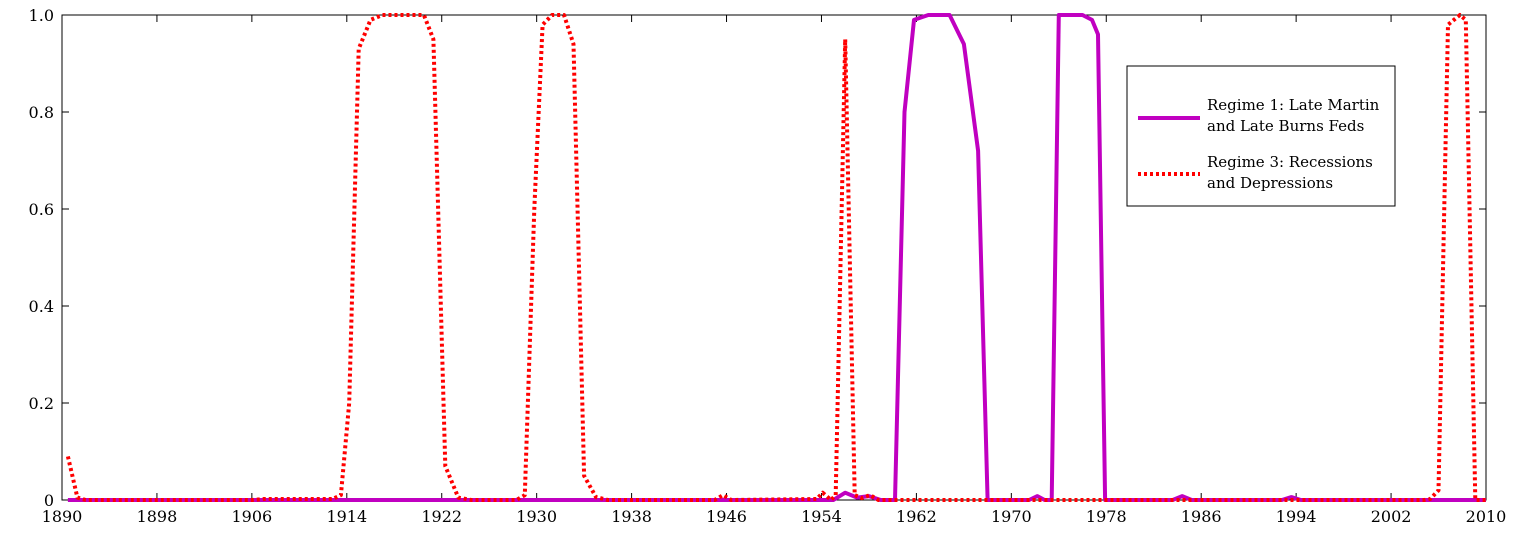  What do you see at coordinates (1285, 126) in the screenshot?
I see `legend-label-regime-1-line-2: and Late Burns Feds` at bounding box center [1285, 126].